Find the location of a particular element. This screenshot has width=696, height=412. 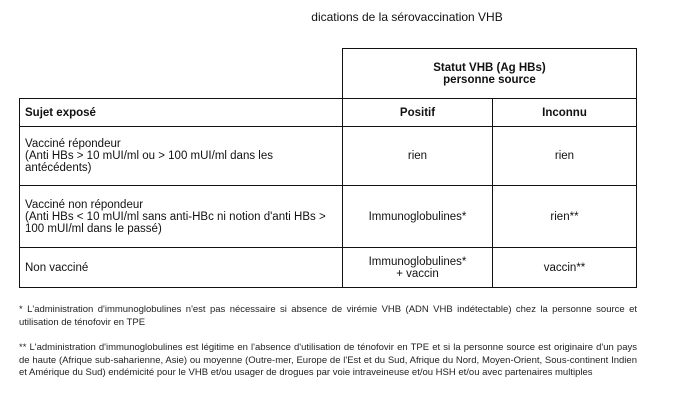

inconnu-cell: vaccin** is located at coordinates (564, 267).